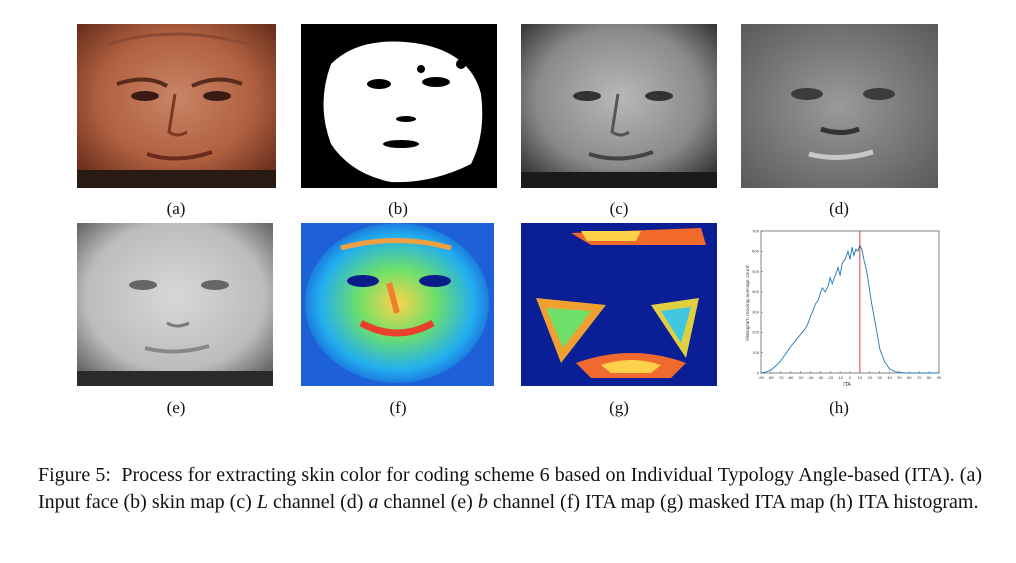 Image resolution: width=1016 pixels, height=563 pixels. What do you see at coordinates (860, 378) in the screenshot?
I see `histogram-x-tick-label: 10` at bounding box center [860, 378].